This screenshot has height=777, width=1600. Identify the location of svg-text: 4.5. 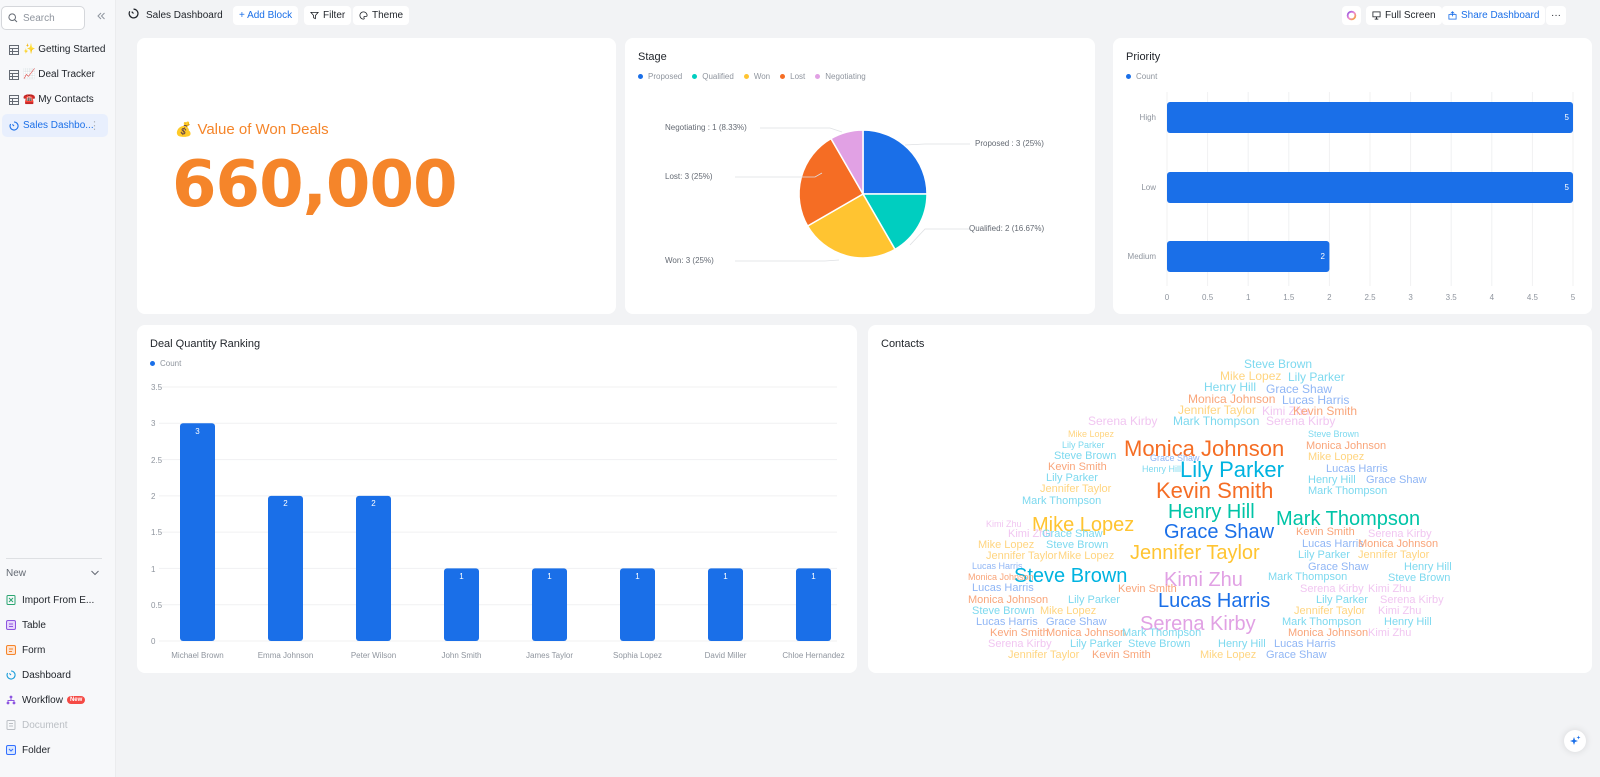
(1533, 297).